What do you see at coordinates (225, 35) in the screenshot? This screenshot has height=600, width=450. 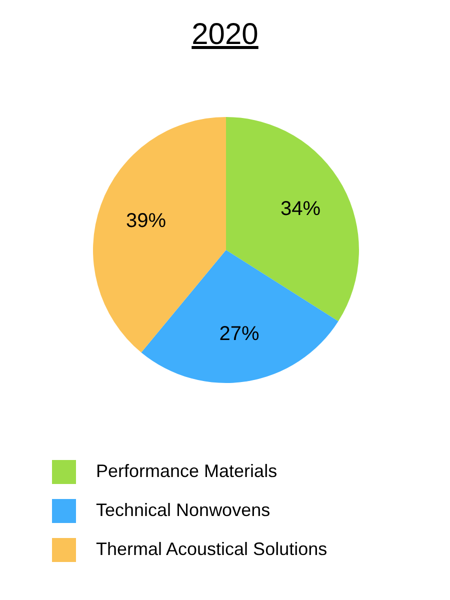 I see `chart-title: 2020` at bounding box center [225, 35].